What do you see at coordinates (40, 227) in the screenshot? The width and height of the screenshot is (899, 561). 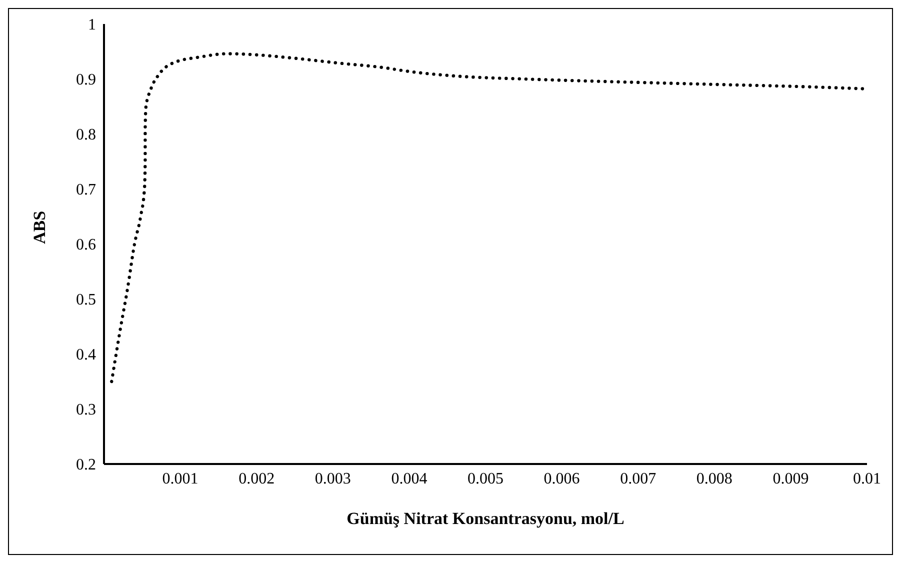 I see `y-axis-title: ABS` at bounding box center [40, 227].